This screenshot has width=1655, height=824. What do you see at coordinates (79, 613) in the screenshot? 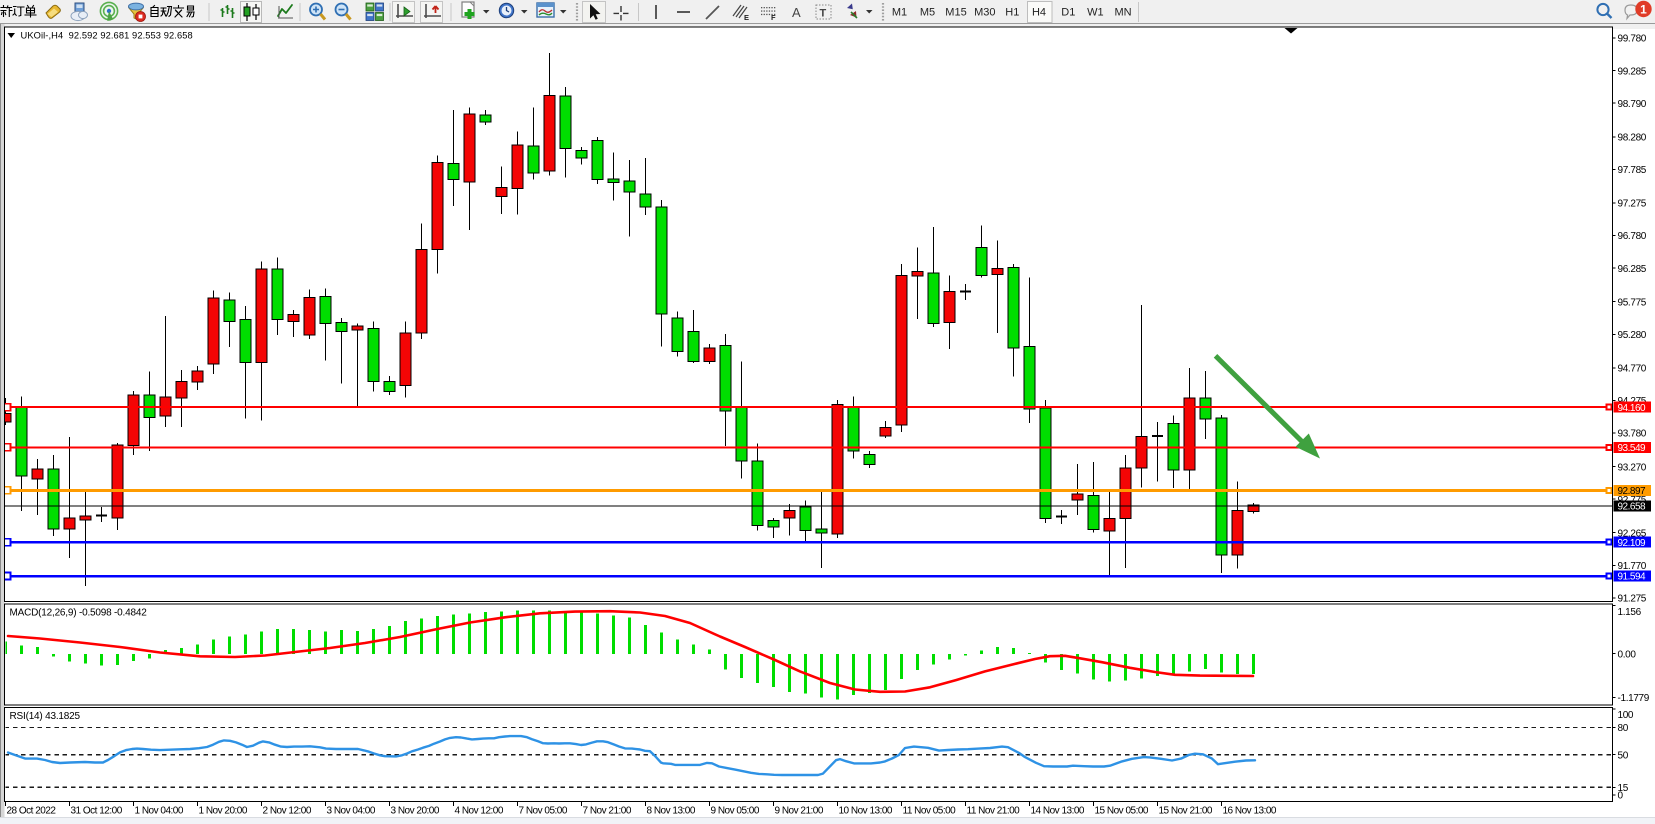
I see `svg-text: MACD(12,26,9) -0.5098 -0.4842` at bounding box center [79, 613].